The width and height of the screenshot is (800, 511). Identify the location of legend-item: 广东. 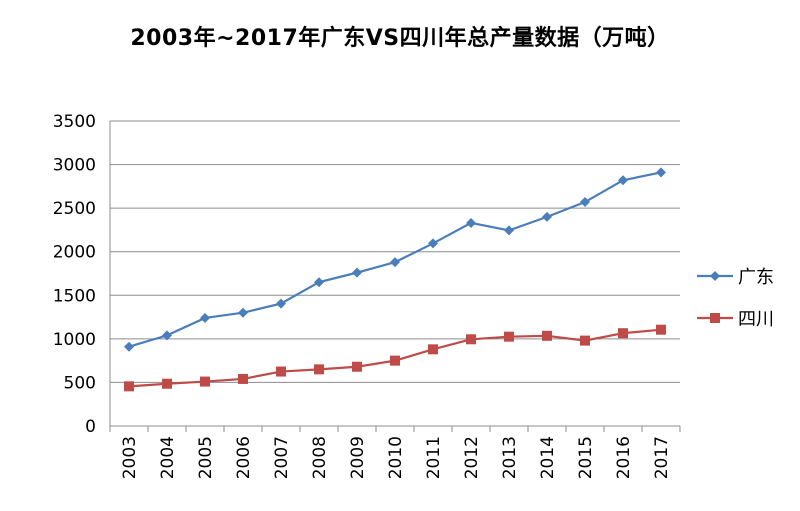
(735, 277).